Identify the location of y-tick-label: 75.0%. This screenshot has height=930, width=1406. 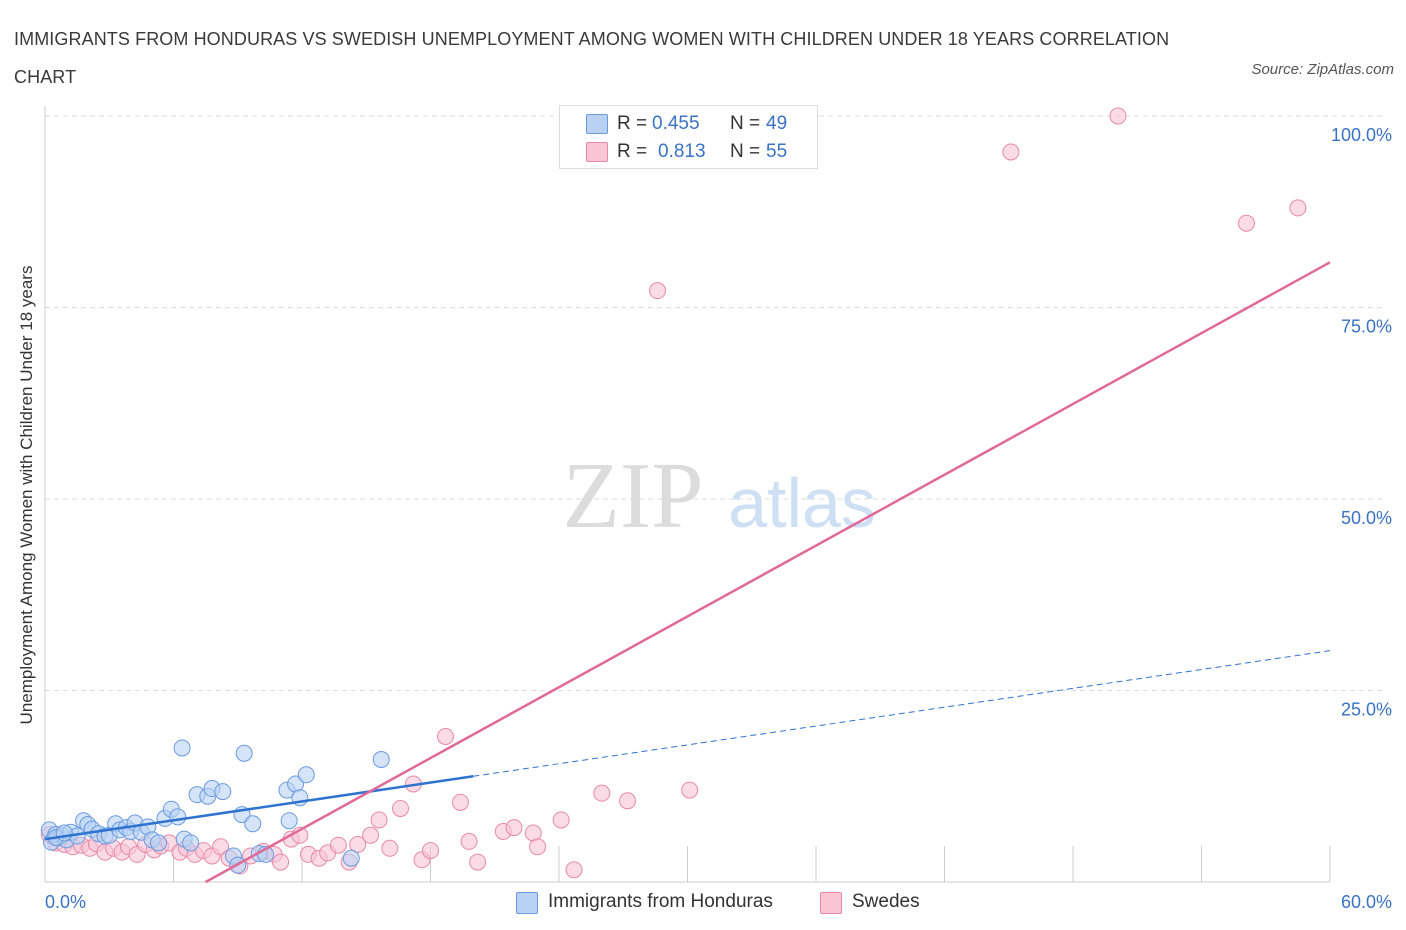
(1366, 327).